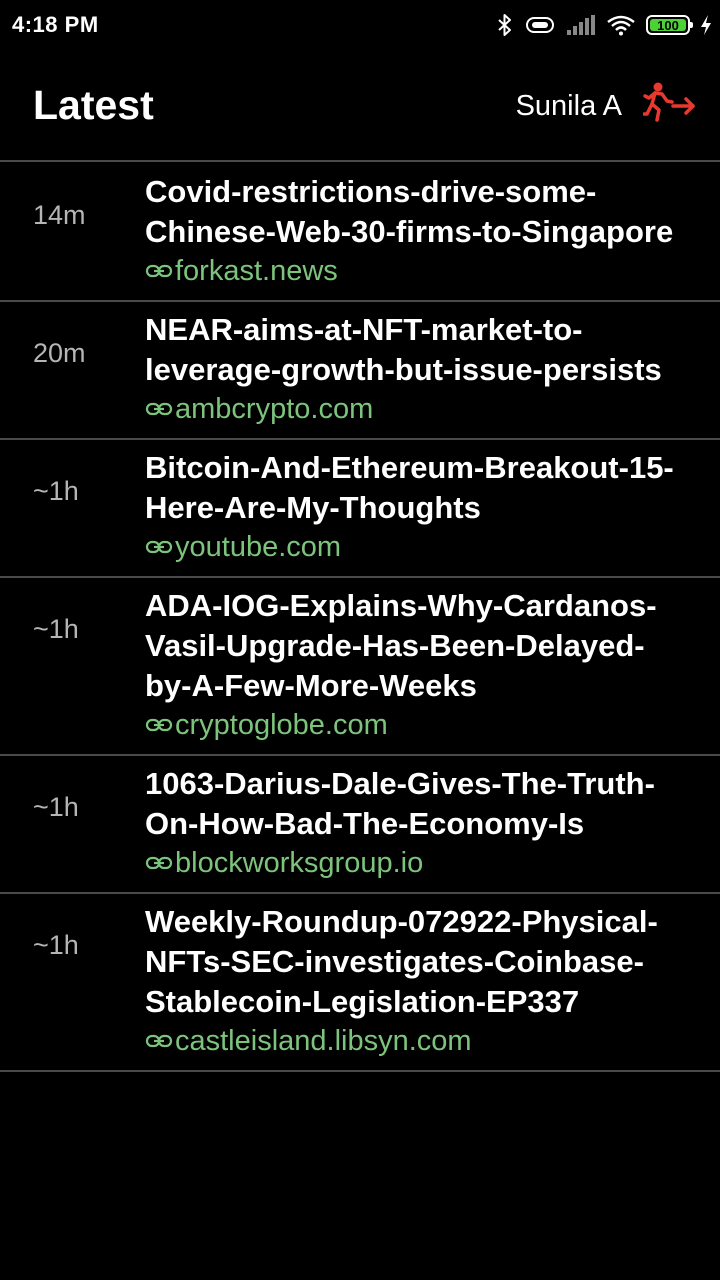 The image size is (720, 1280). I want to click on news-time: 14m, so click(59, 215).